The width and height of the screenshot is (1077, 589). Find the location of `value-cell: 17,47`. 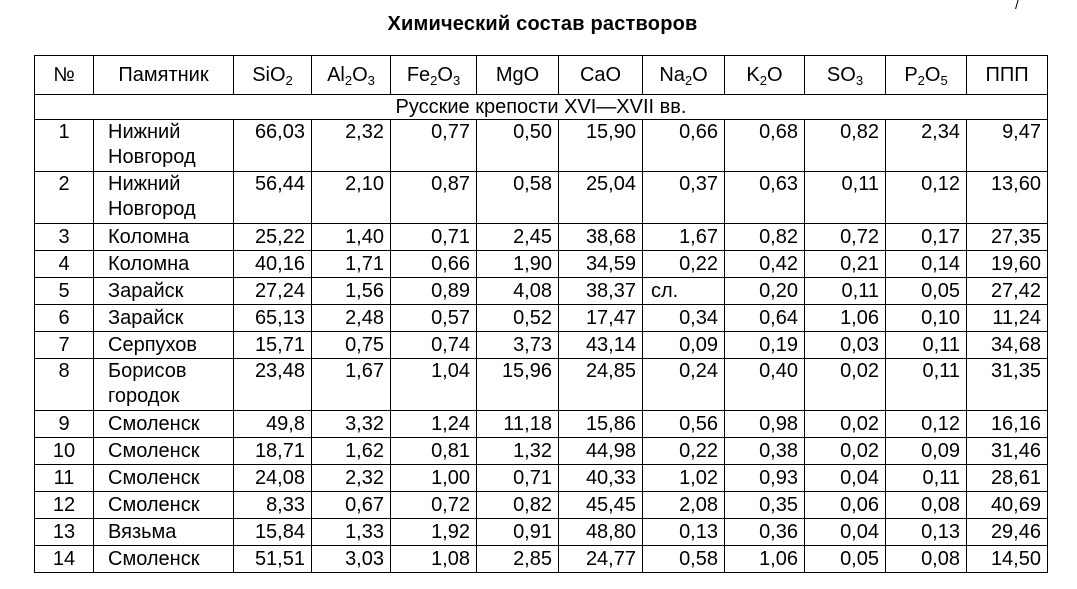

value-cell: 17,47 is located at coordinates (600, 318).